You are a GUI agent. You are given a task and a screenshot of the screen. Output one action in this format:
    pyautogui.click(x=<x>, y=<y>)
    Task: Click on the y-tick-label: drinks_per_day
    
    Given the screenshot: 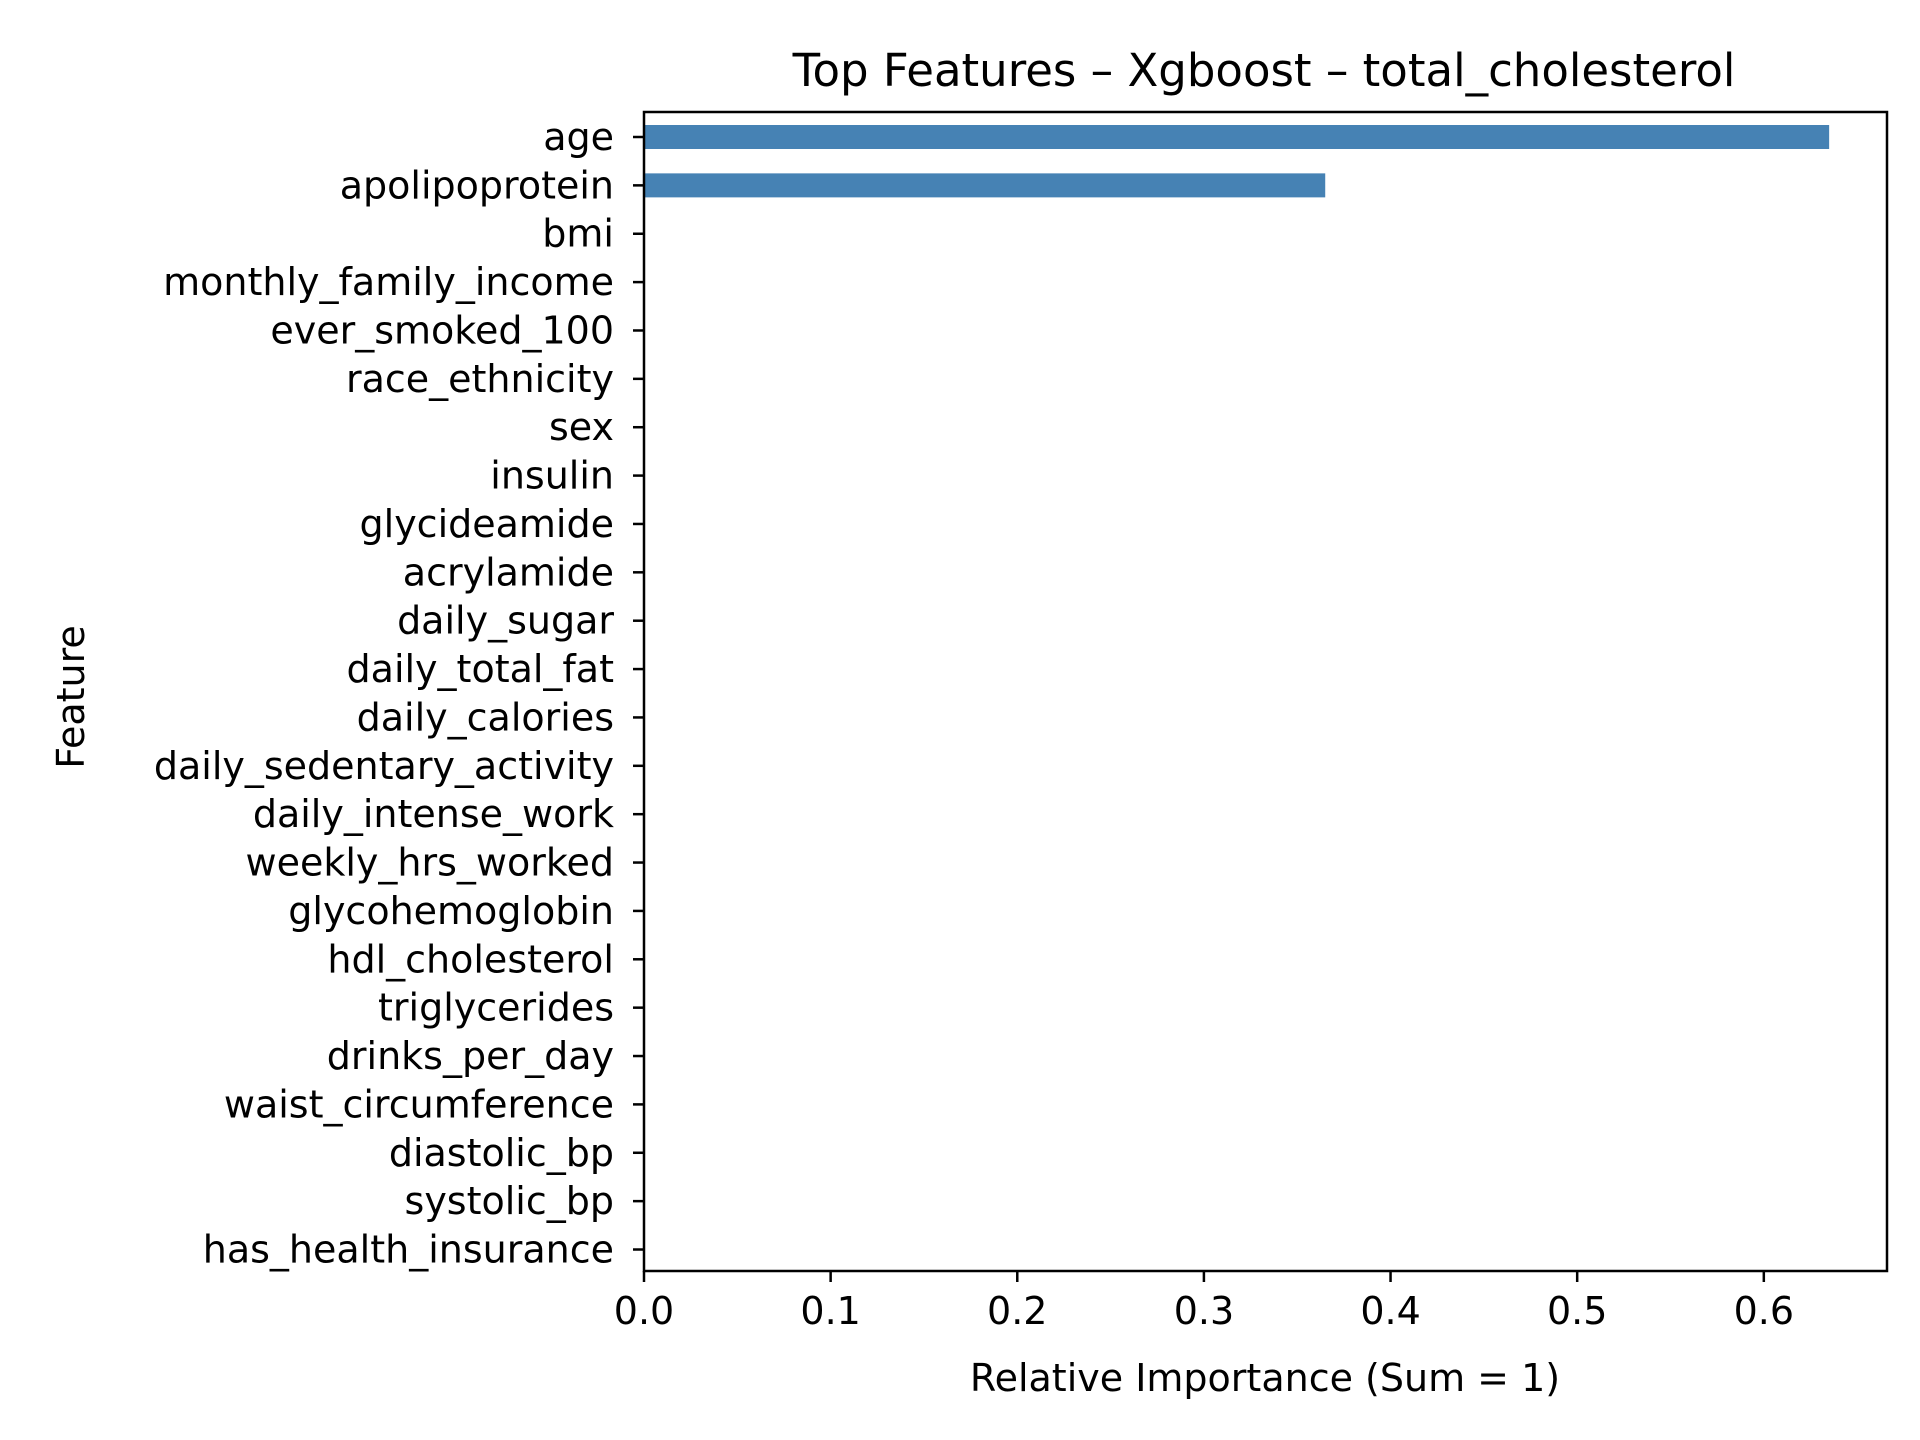 What is the action you would take?
    pyautogui.click(x=470, y=1056)
    